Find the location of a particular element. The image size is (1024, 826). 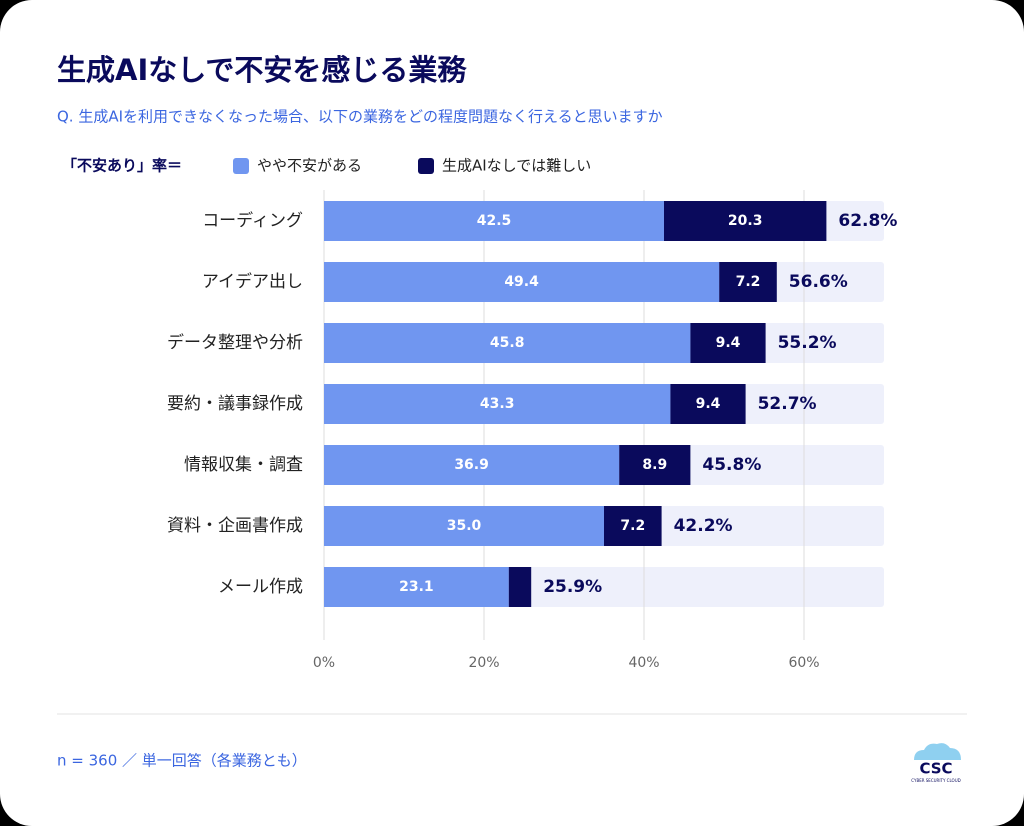

total-label: 55.2% is located at coordinates (807, 343).